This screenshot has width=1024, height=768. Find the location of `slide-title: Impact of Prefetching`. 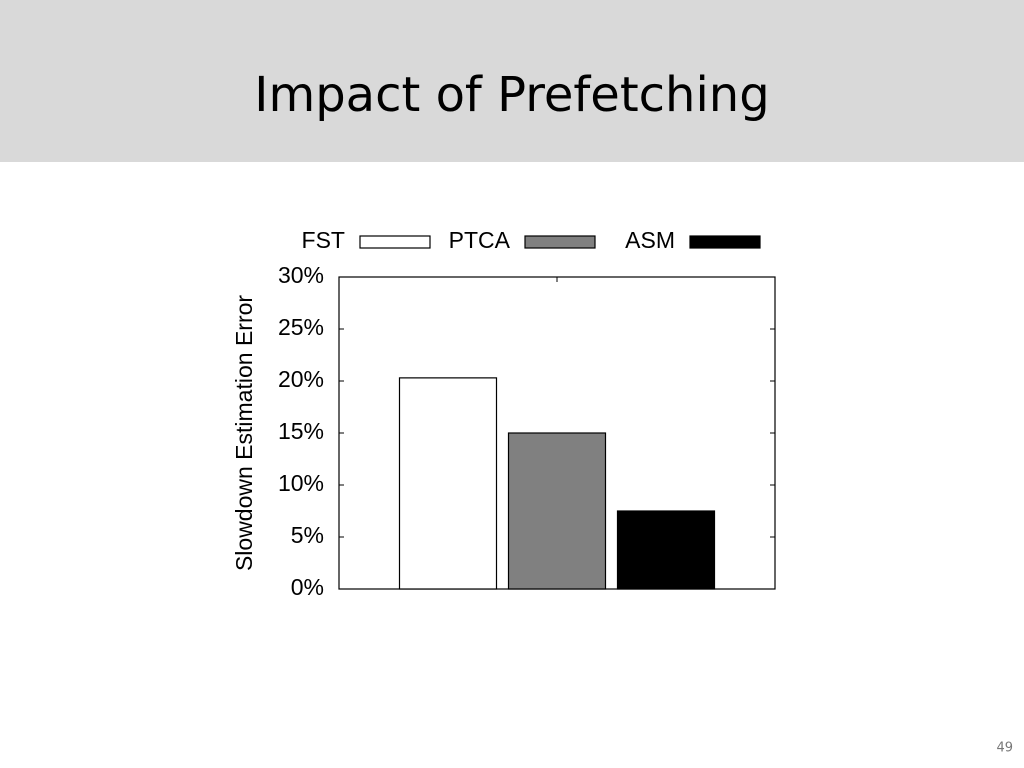

slide-title: Impact of Prefetching is located at coordinates (511, 95).